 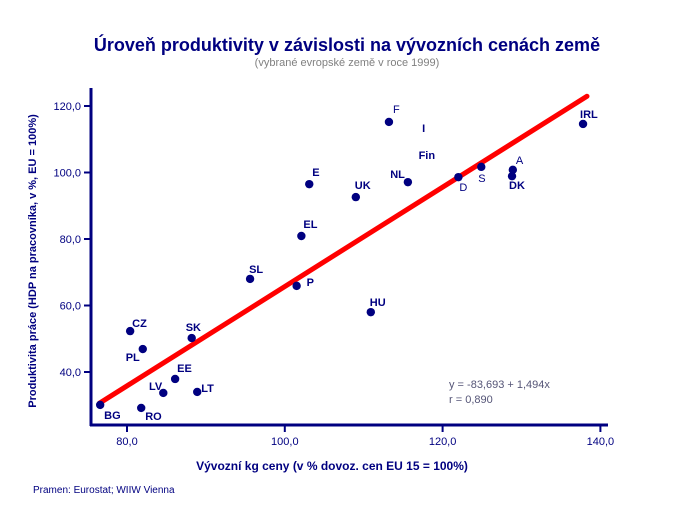 I want to click on data-point-uk, so click(x=356, y=197).